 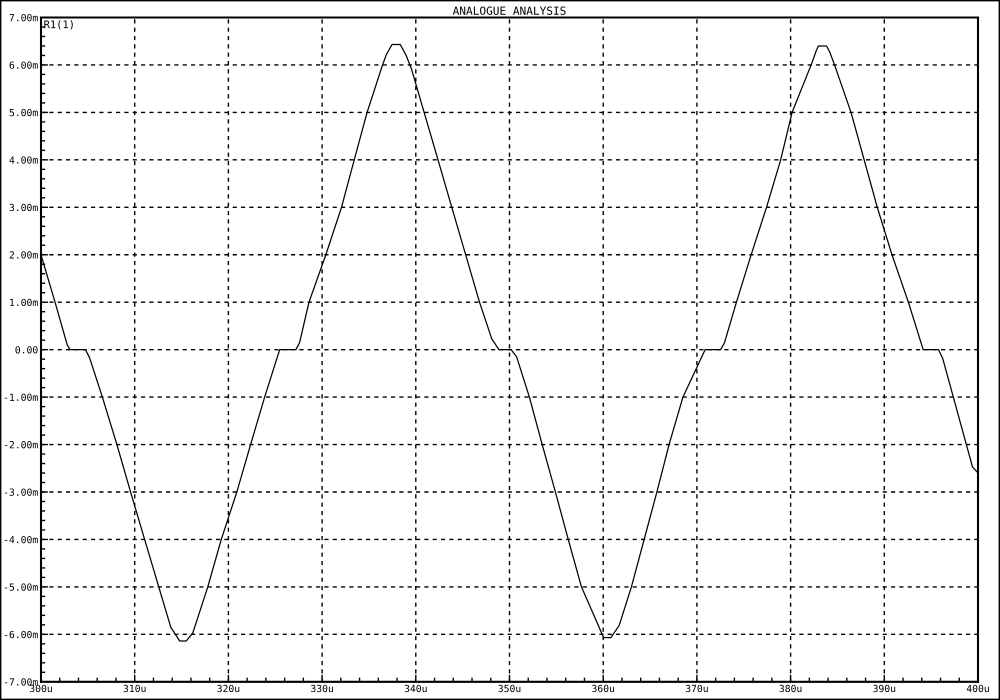 What do you see at coordinates (884, 688) in the screenshot?
I see `x-tick-label: 390u` at bounding box center [884, 688].